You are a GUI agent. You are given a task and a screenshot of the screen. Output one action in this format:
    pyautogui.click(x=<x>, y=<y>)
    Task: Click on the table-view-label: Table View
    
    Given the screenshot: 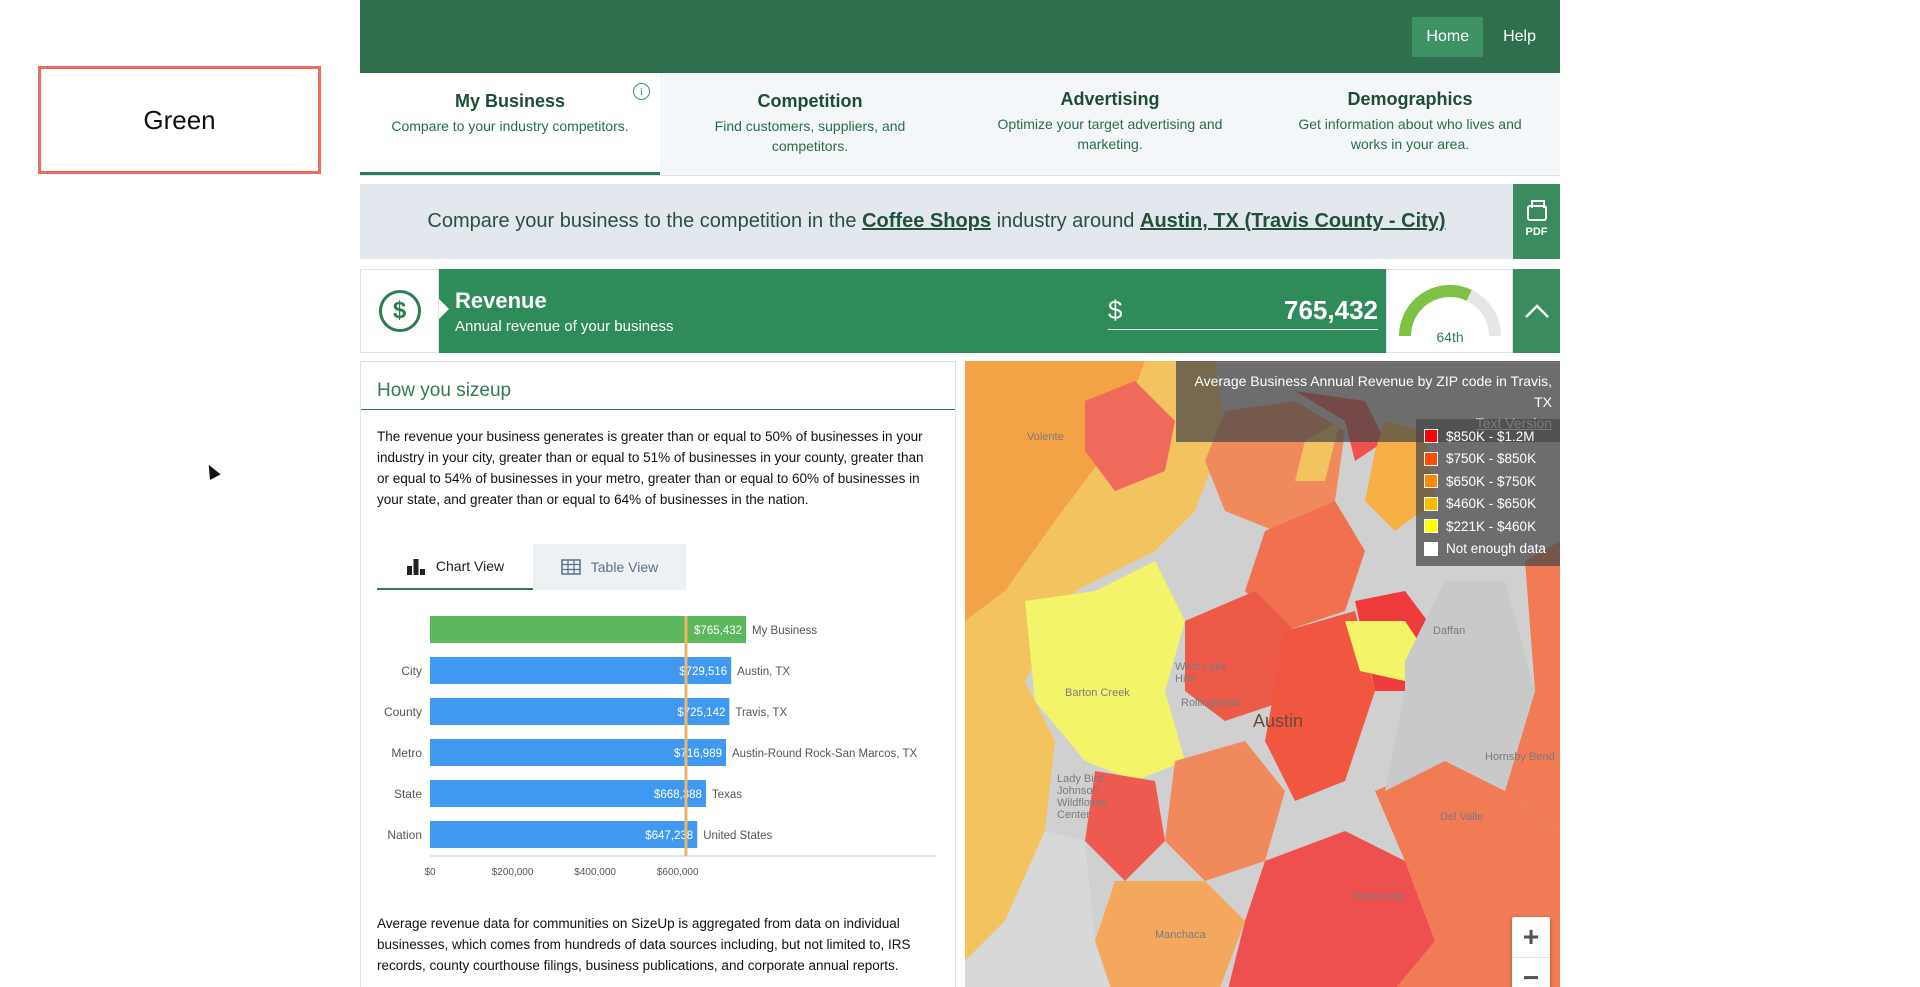 What is the action you would take?
    pyautogui.click(x=624, y=567)
    